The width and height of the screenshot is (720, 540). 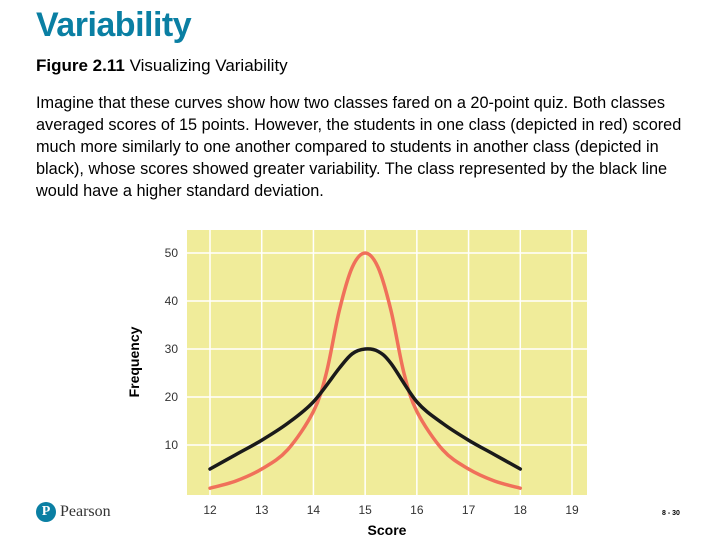 I want to click on figure-caption: Figure 2.11 Visualizing Variability, so click(x=162, y=66).